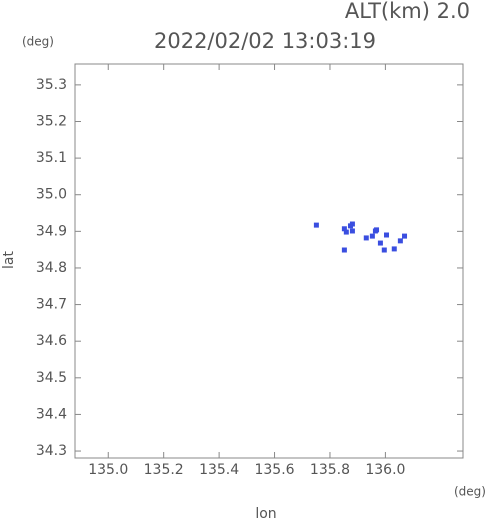  What do you see at coordinates (9, 260) in the screenshot?
I see `y-axis-label: lat` at bounding box center [9, 260].